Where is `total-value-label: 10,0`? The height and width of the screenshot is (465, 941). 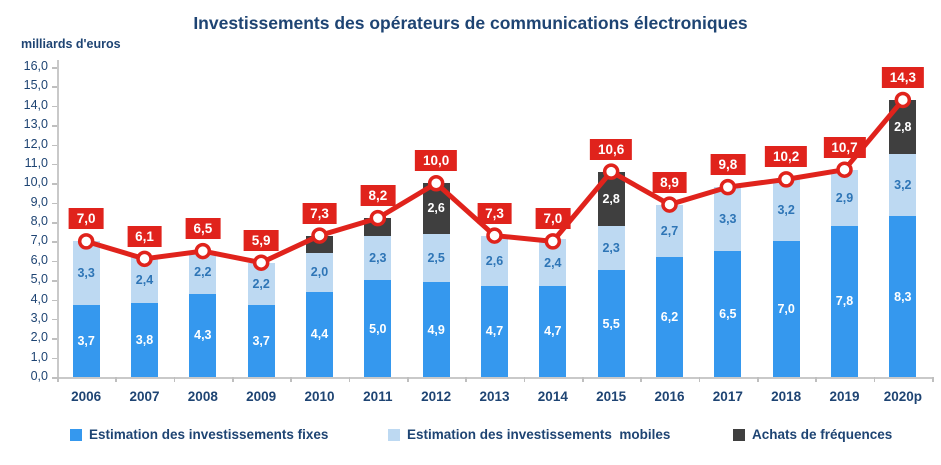 total-value-label: 10,0 is located at coordinates (436, 161).